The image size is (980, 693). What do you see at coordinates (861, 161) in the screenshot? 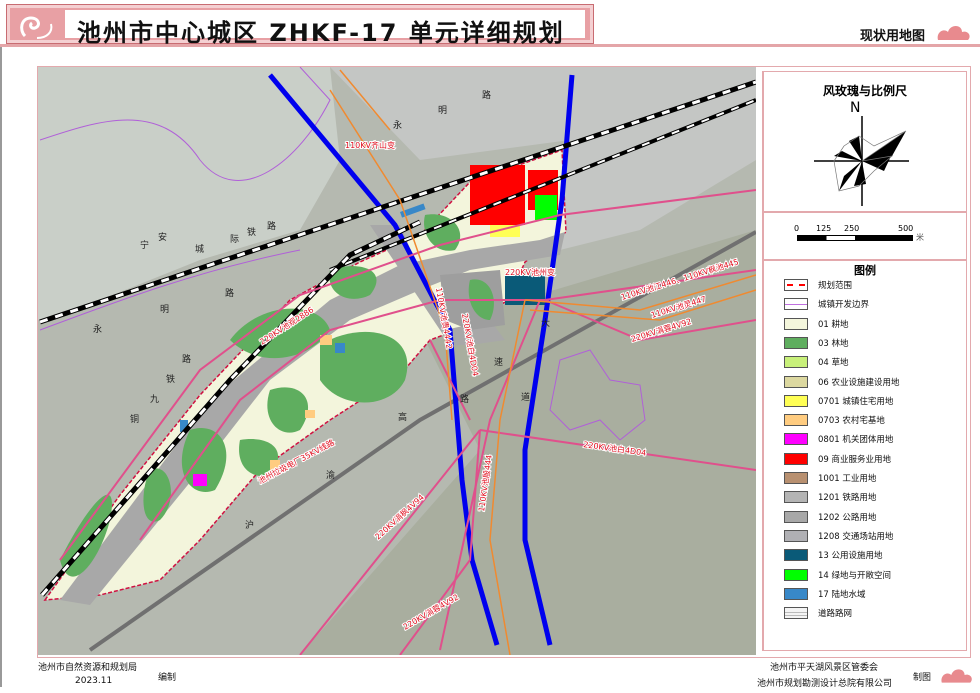
I see `wind-rose-icon` at bounding box center [861, 161].